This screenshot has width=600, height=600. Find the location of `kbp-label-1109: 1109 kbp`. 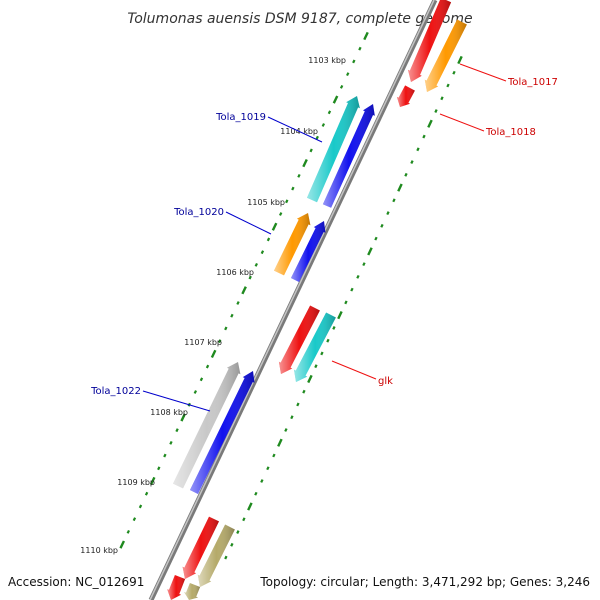

kbp-label-1109: 1109 kbp is located at coordinates (136, 482).